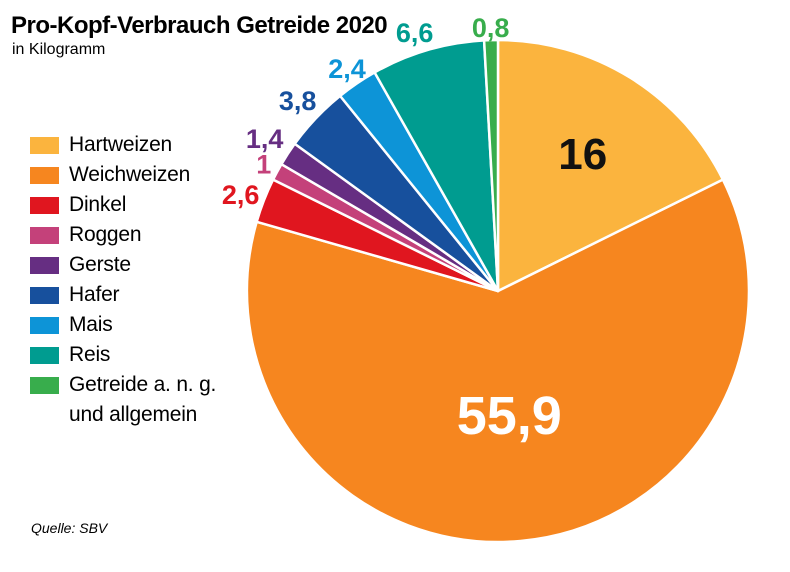  I want to click on value-label-reis: 6,6, so click(415, 33).